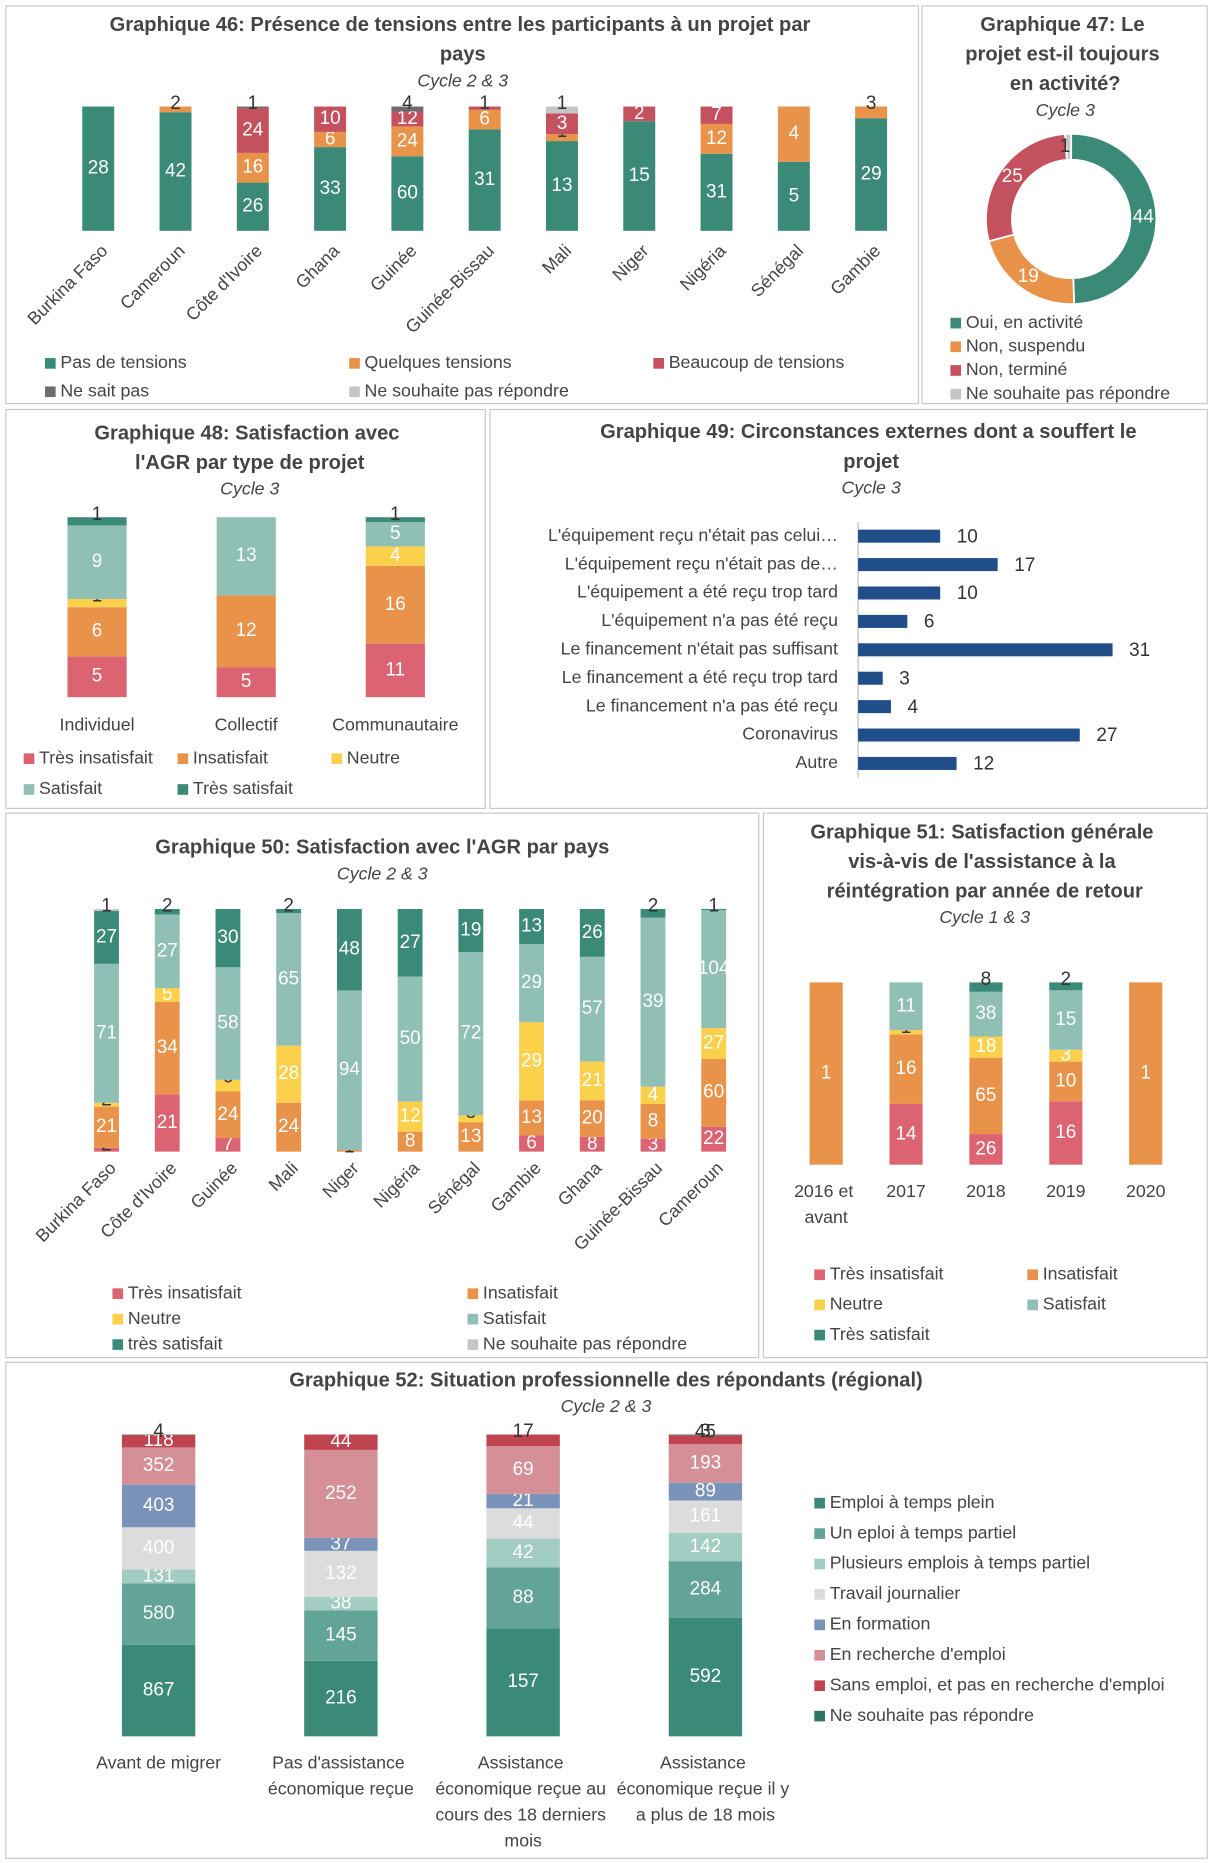  Describe the element at coordinates (470, 930) in the screenshot. I see `data-label: 19` at that location.